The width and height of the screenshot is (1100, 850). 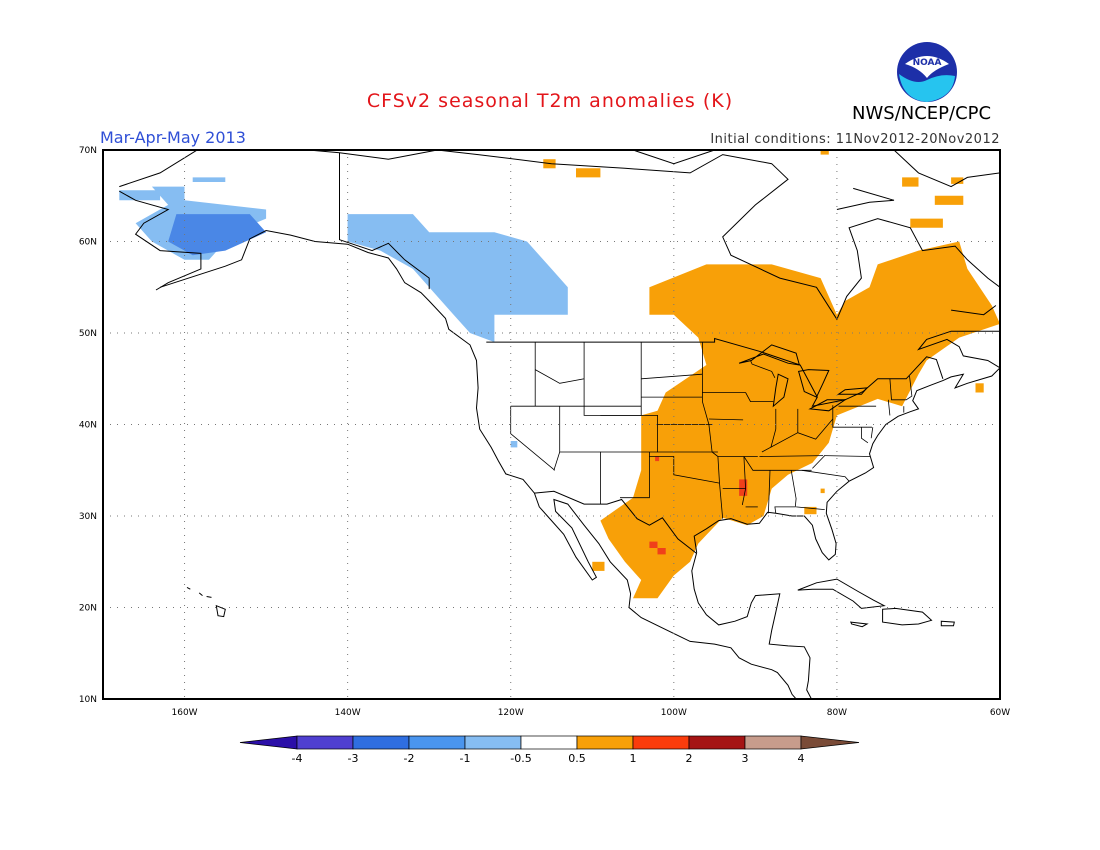 What do you see at coordinates (465, 758) in the screenshot?
I see `colorbar-label: -1` at bounding box center [465, 758].